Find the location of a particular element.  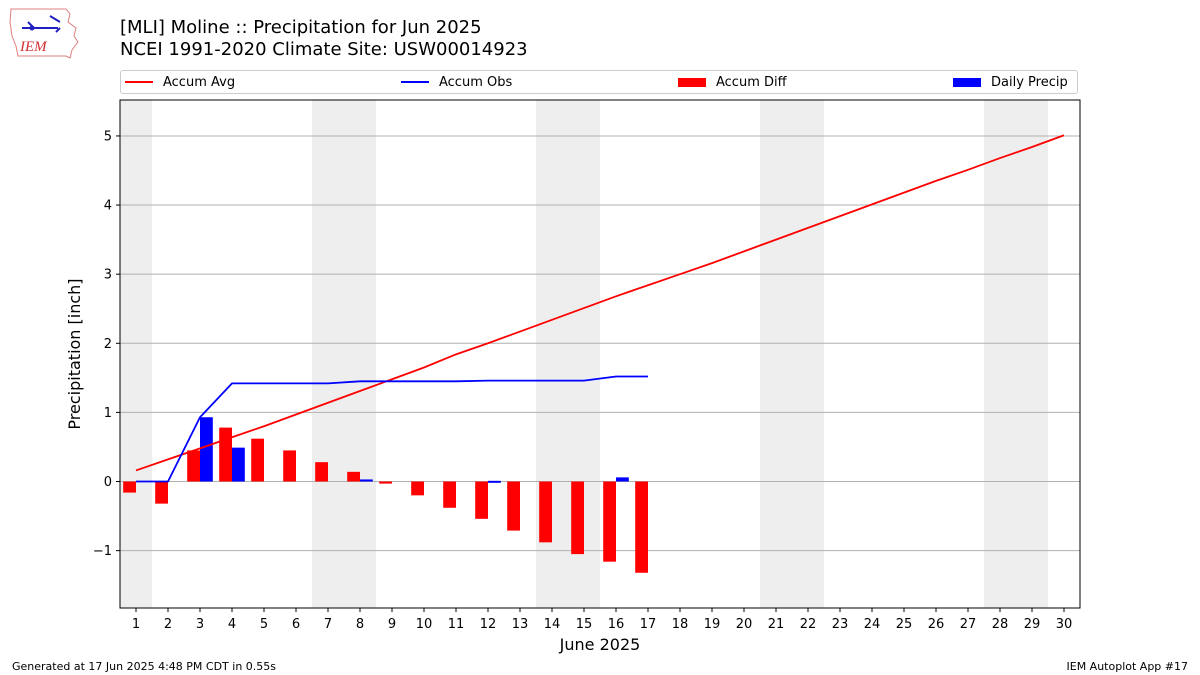

x-tick-label: 14 is located at coordinates (552, 624).